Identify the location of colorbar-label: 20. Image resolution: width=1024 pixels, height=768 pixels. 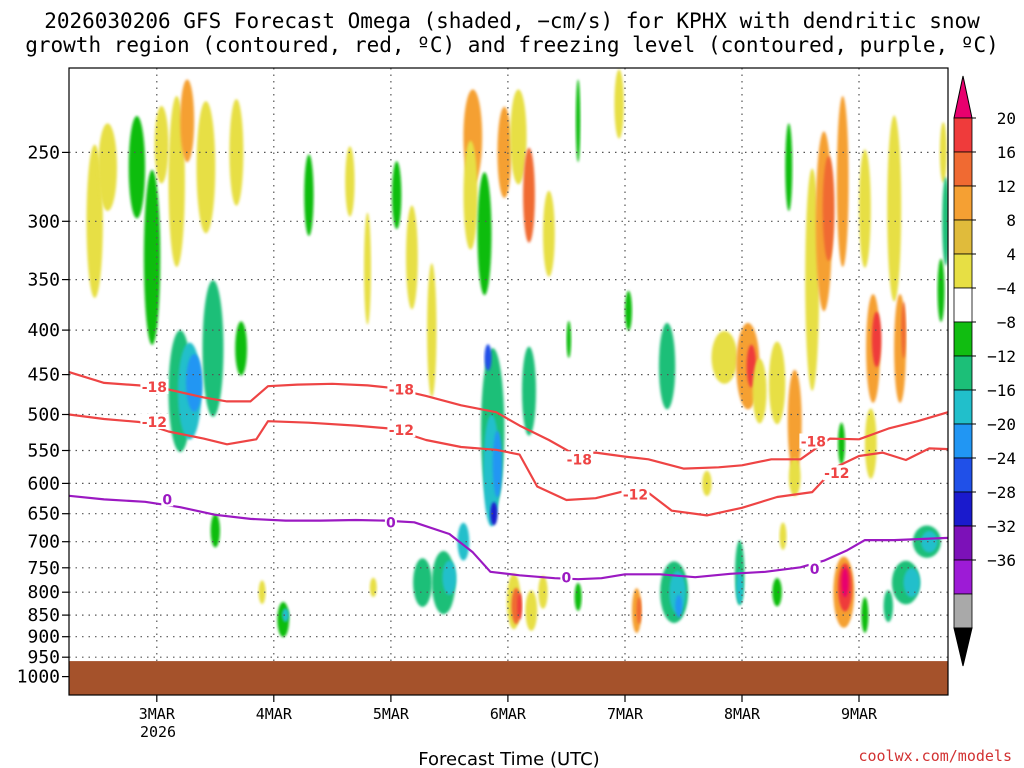
(1006, 118).